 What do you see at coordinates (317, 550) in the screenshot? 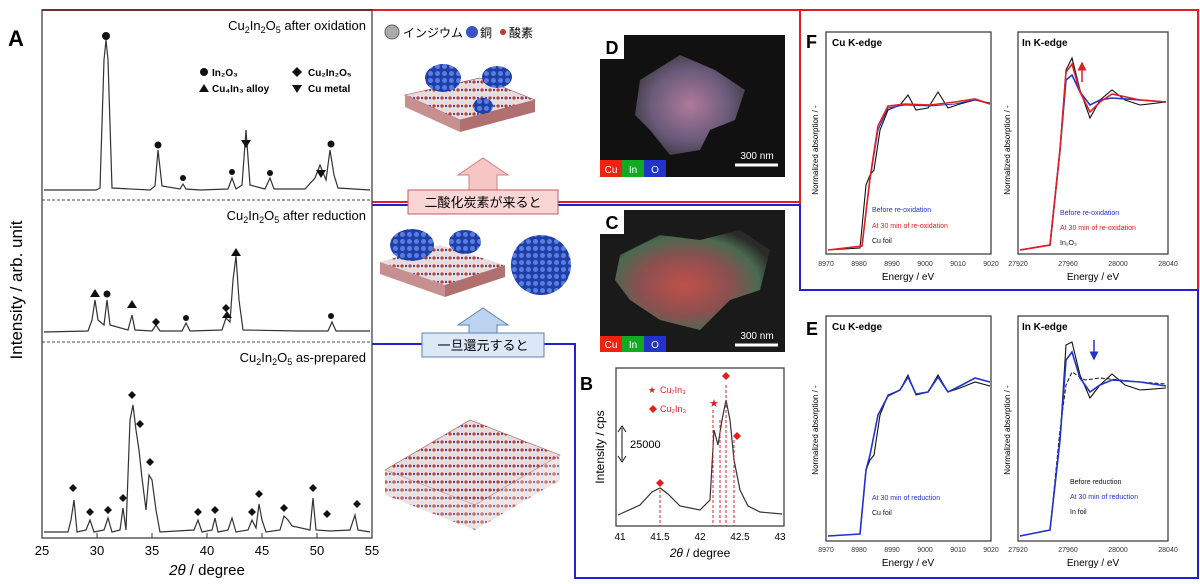
I see `svg-text: 50` at bounding box center [317, 550].